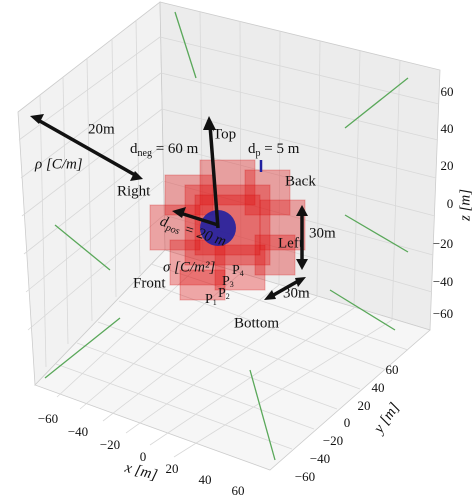  I want to click on face-label: Left, so click(291, 243).